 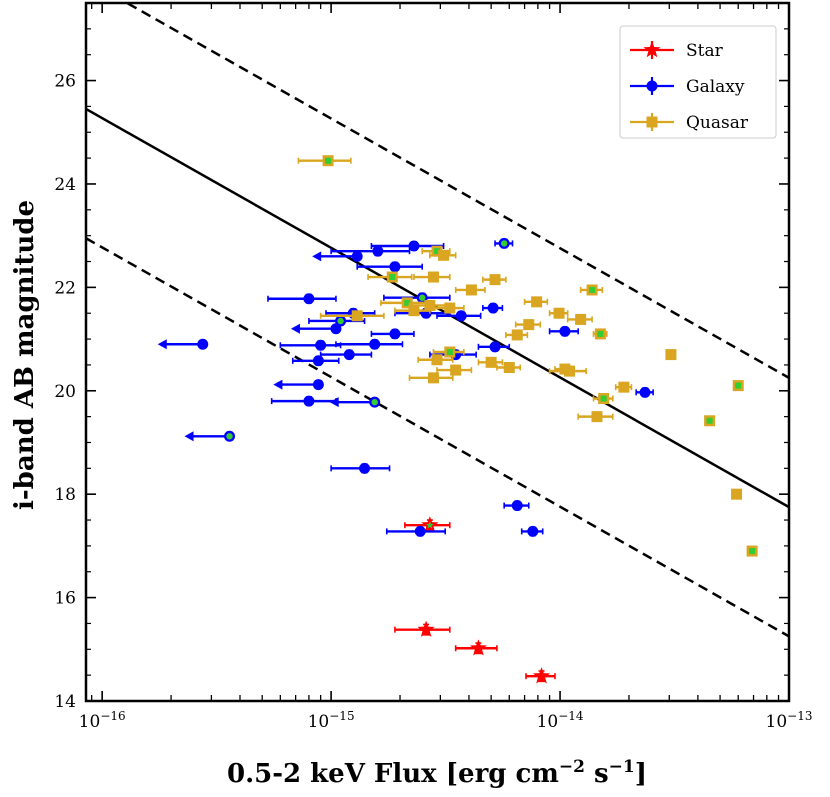 I want to click on legend-quasar-marker, so click(x=652, y=122).